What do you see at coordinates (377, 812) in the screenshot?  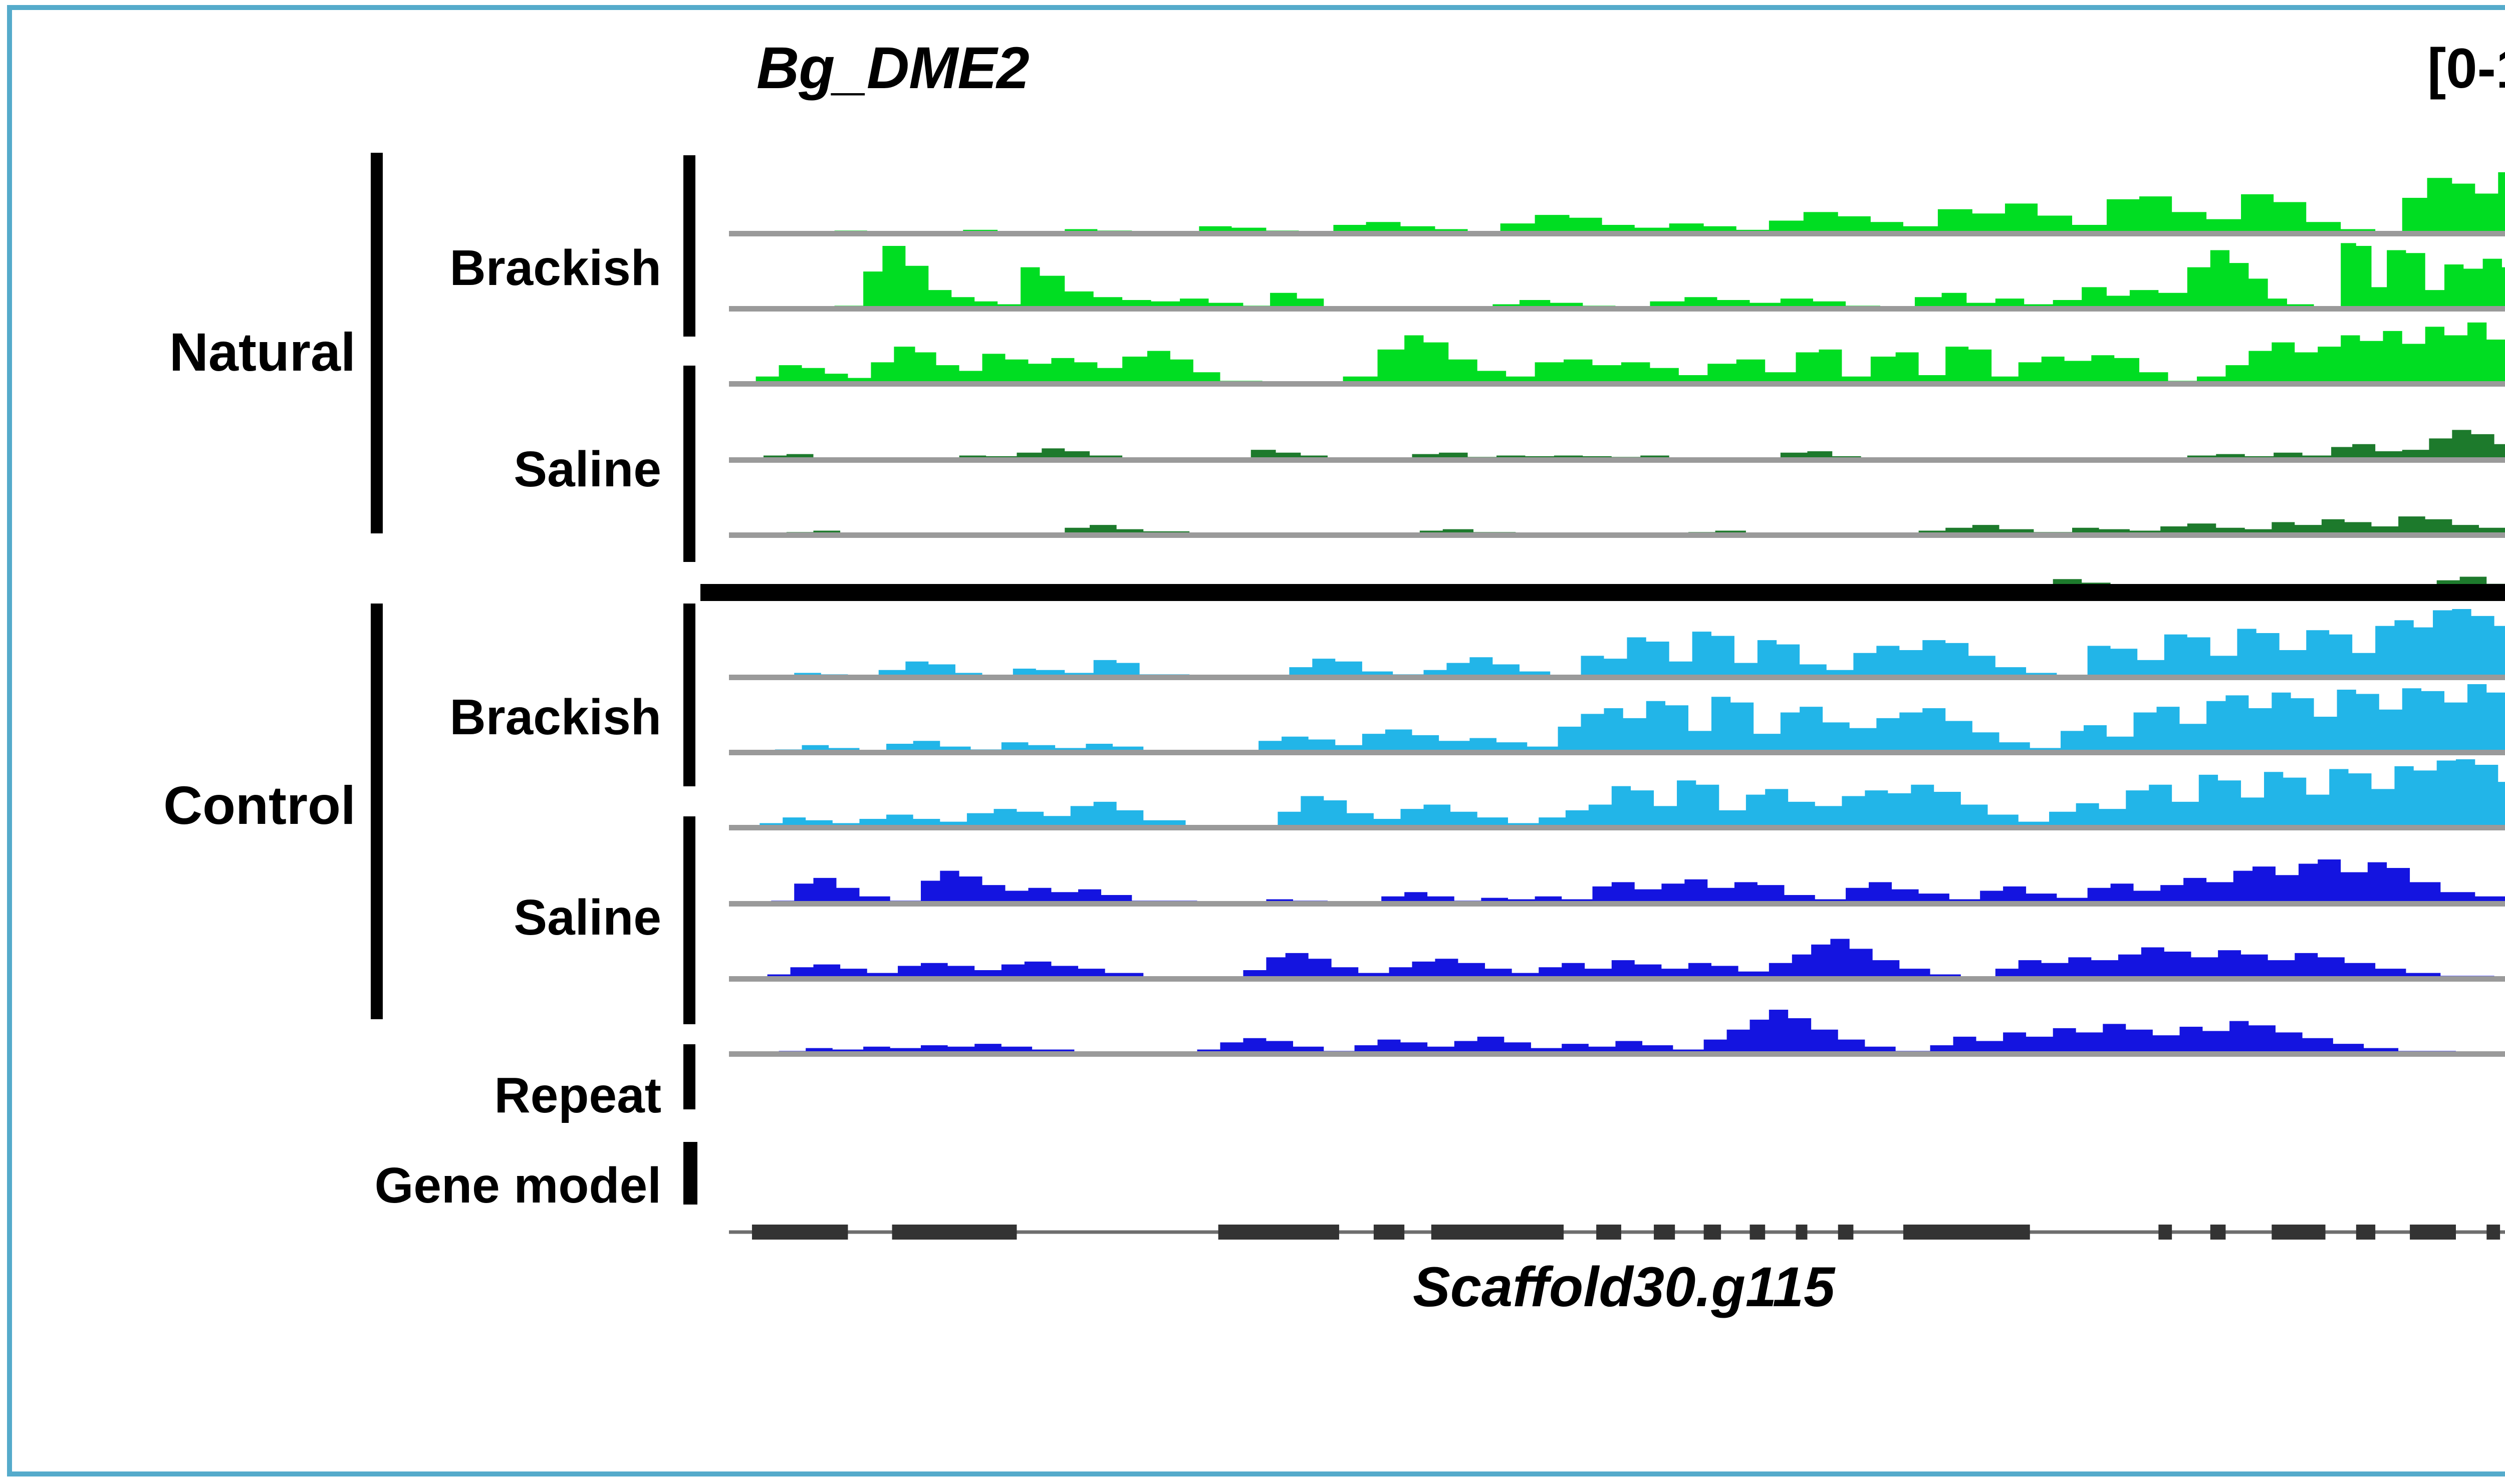 I see `group-bracket-control` at bounding box center [377, 812].